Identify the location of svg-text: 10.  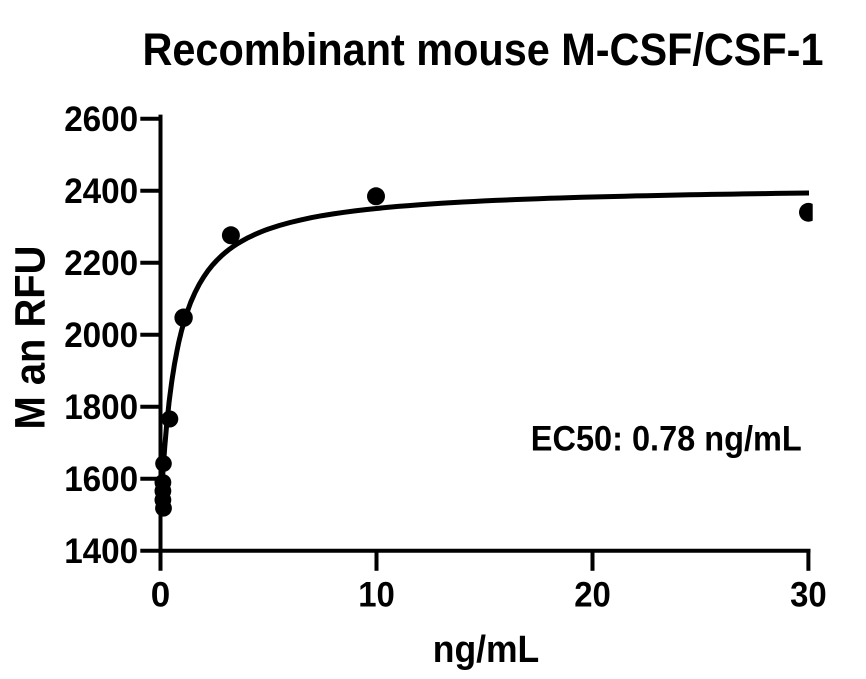
(376, 595).